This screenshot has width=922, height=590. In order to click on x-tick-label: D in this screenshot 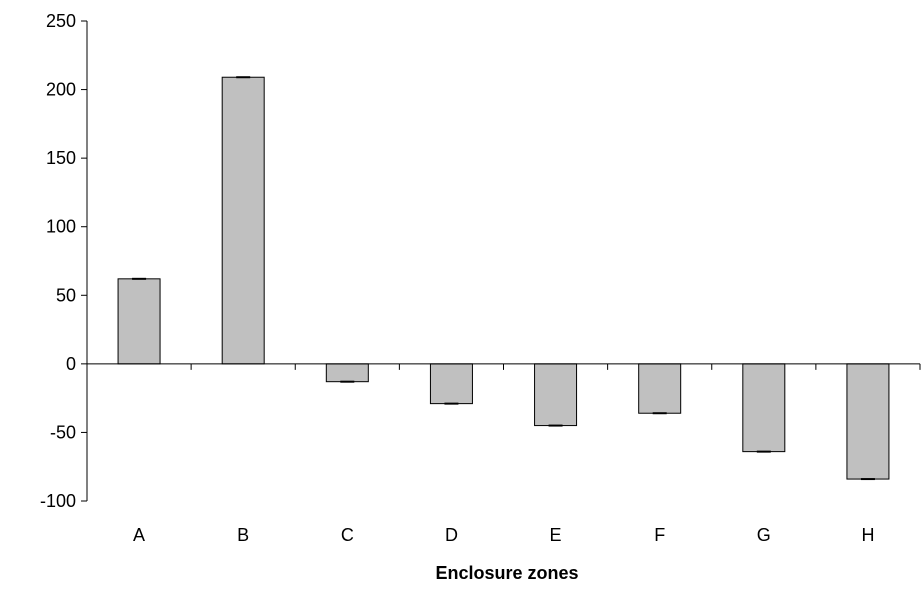, I will do `click(451, 535)`.